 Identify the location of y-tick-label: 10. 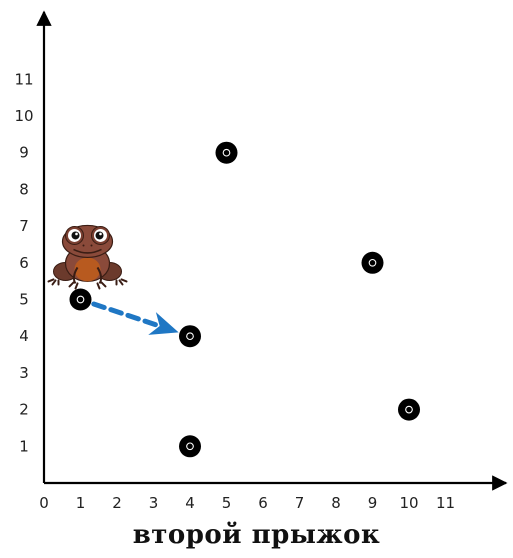
(23, 116).